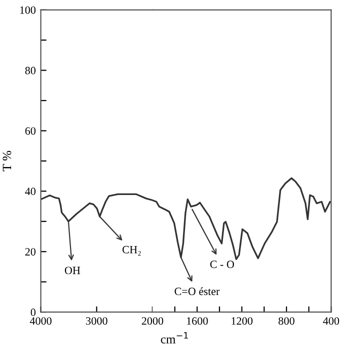 This screenshot has width=340, height=353. What do you see at coordinates (222, 264) in the screenshot?
I see `annotation: C - O` at bounding box center [222, 264].